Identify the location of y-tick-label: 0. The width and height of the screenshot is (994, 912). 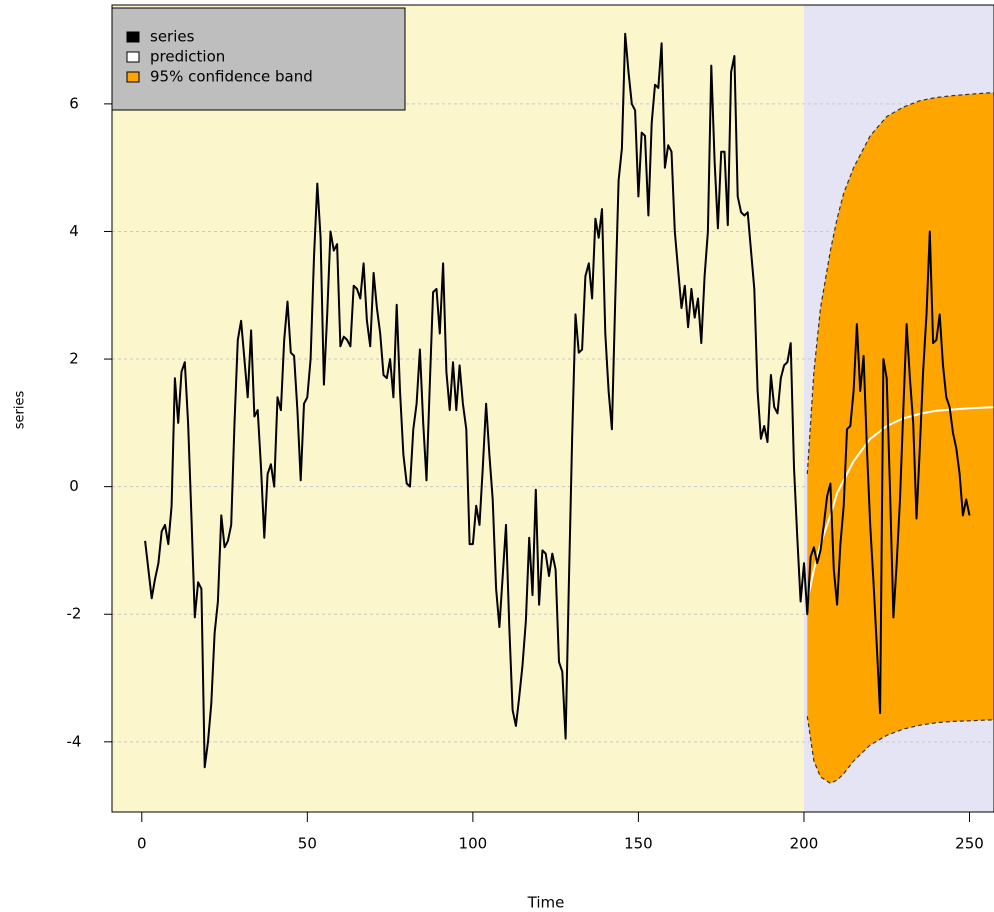
(74, 486).